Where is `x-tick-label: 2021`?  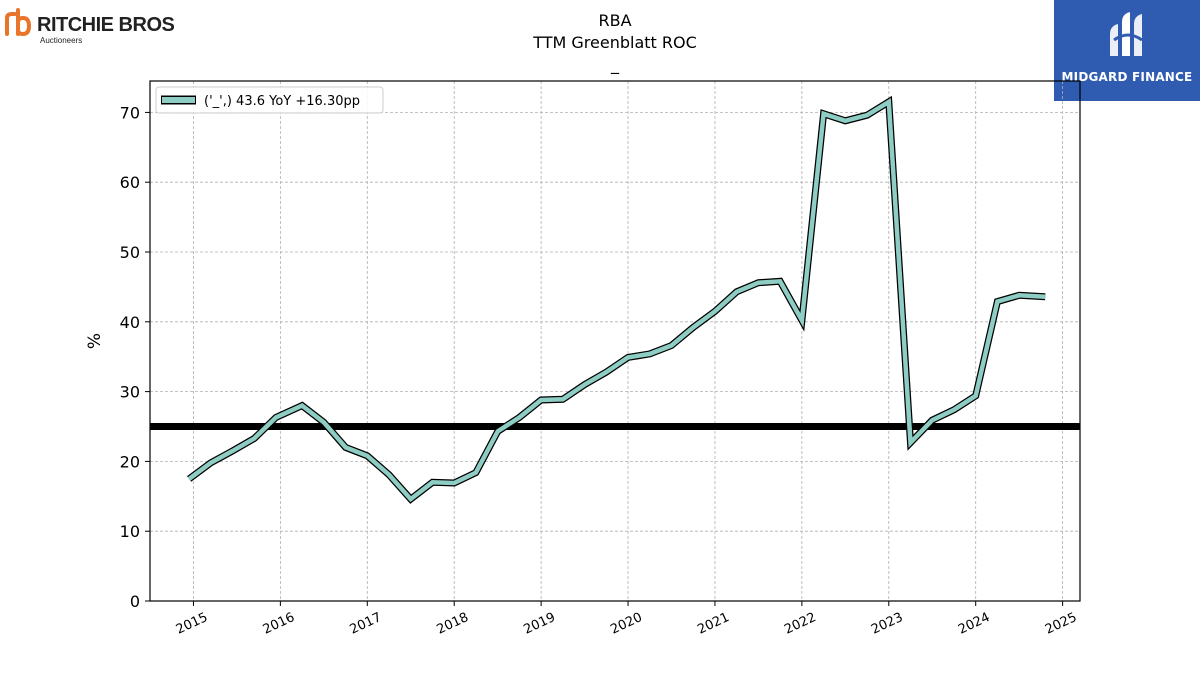 x-tick-label: 2021 is located at coordinates (713, 624).